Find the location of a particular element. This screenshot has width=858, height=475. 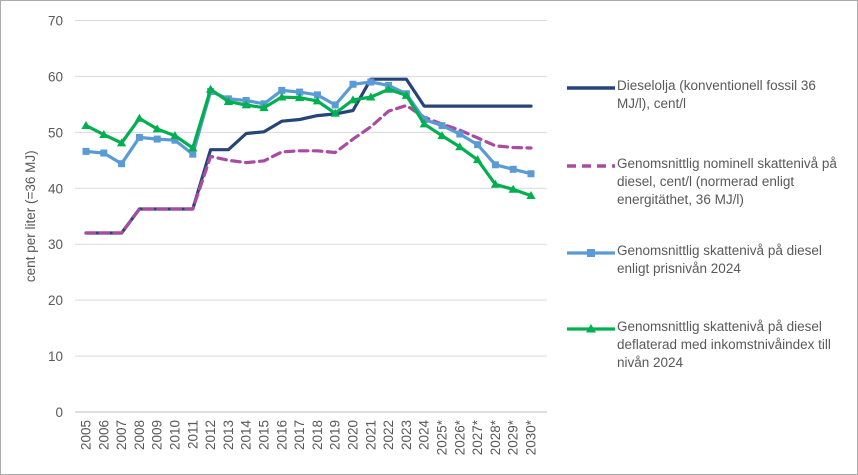

x-tick-label: 2025* is located at coordinates (442, 437).